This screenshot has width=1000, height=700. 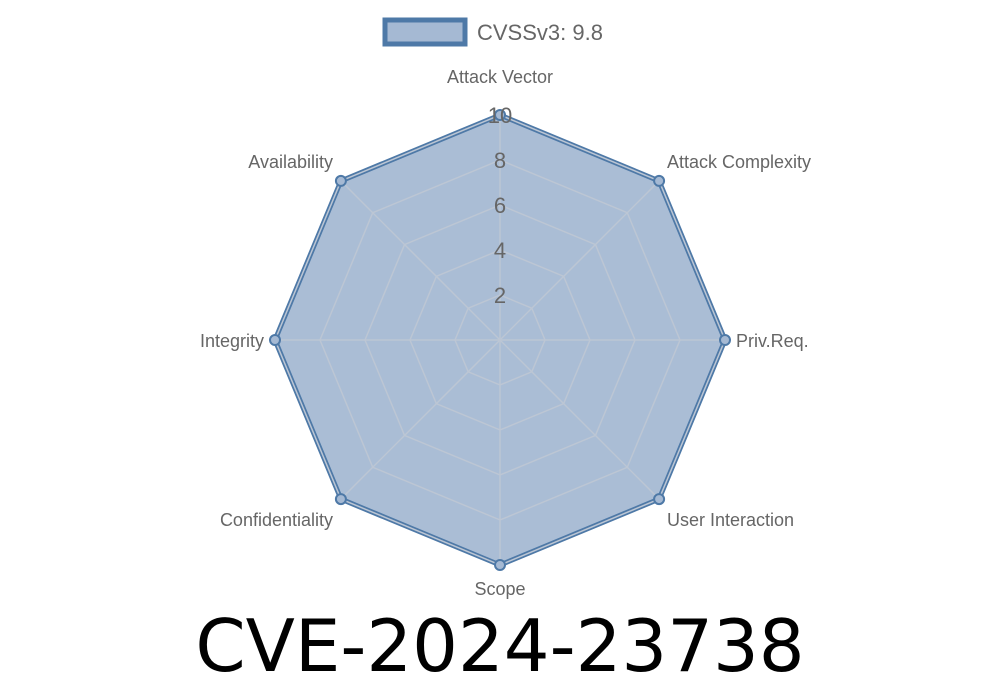 I want to click on axis-label: Attack Vector, so click(x=500, y=77).